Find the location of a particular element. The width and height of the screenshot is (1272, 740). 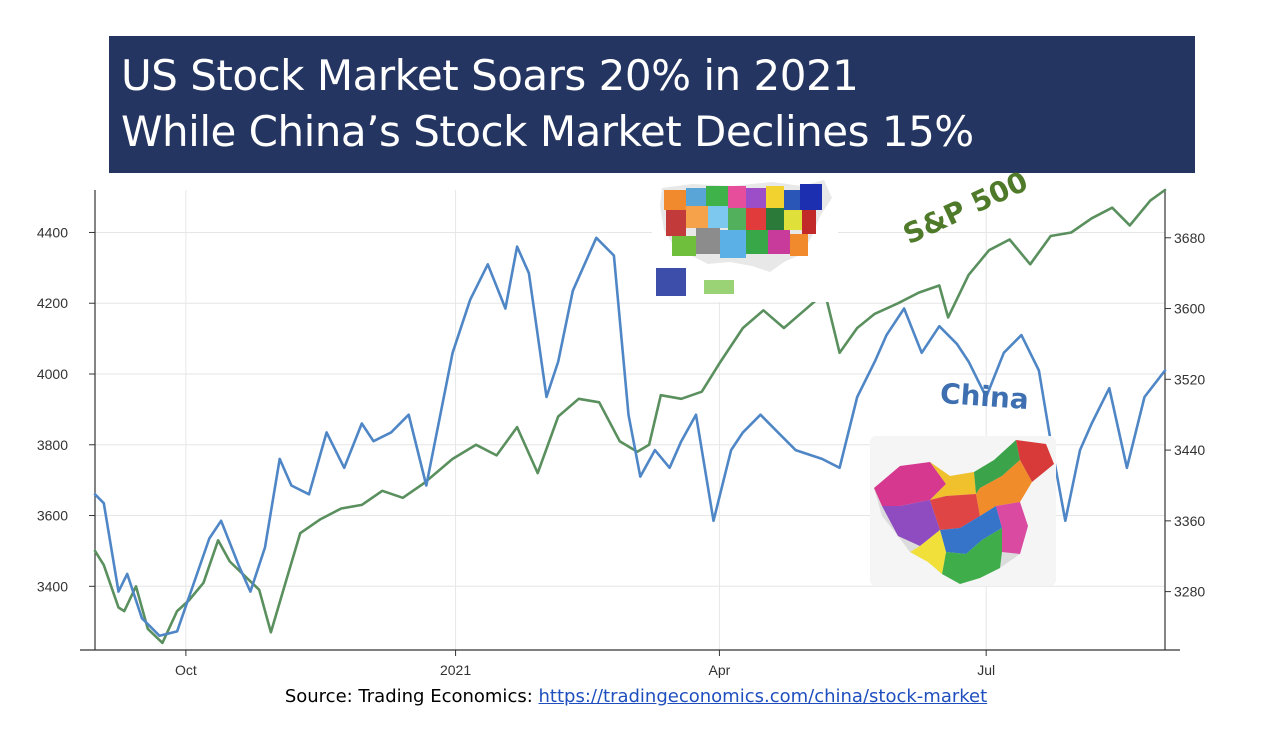

us-states-map-icon is located at coordinates (744, 238).